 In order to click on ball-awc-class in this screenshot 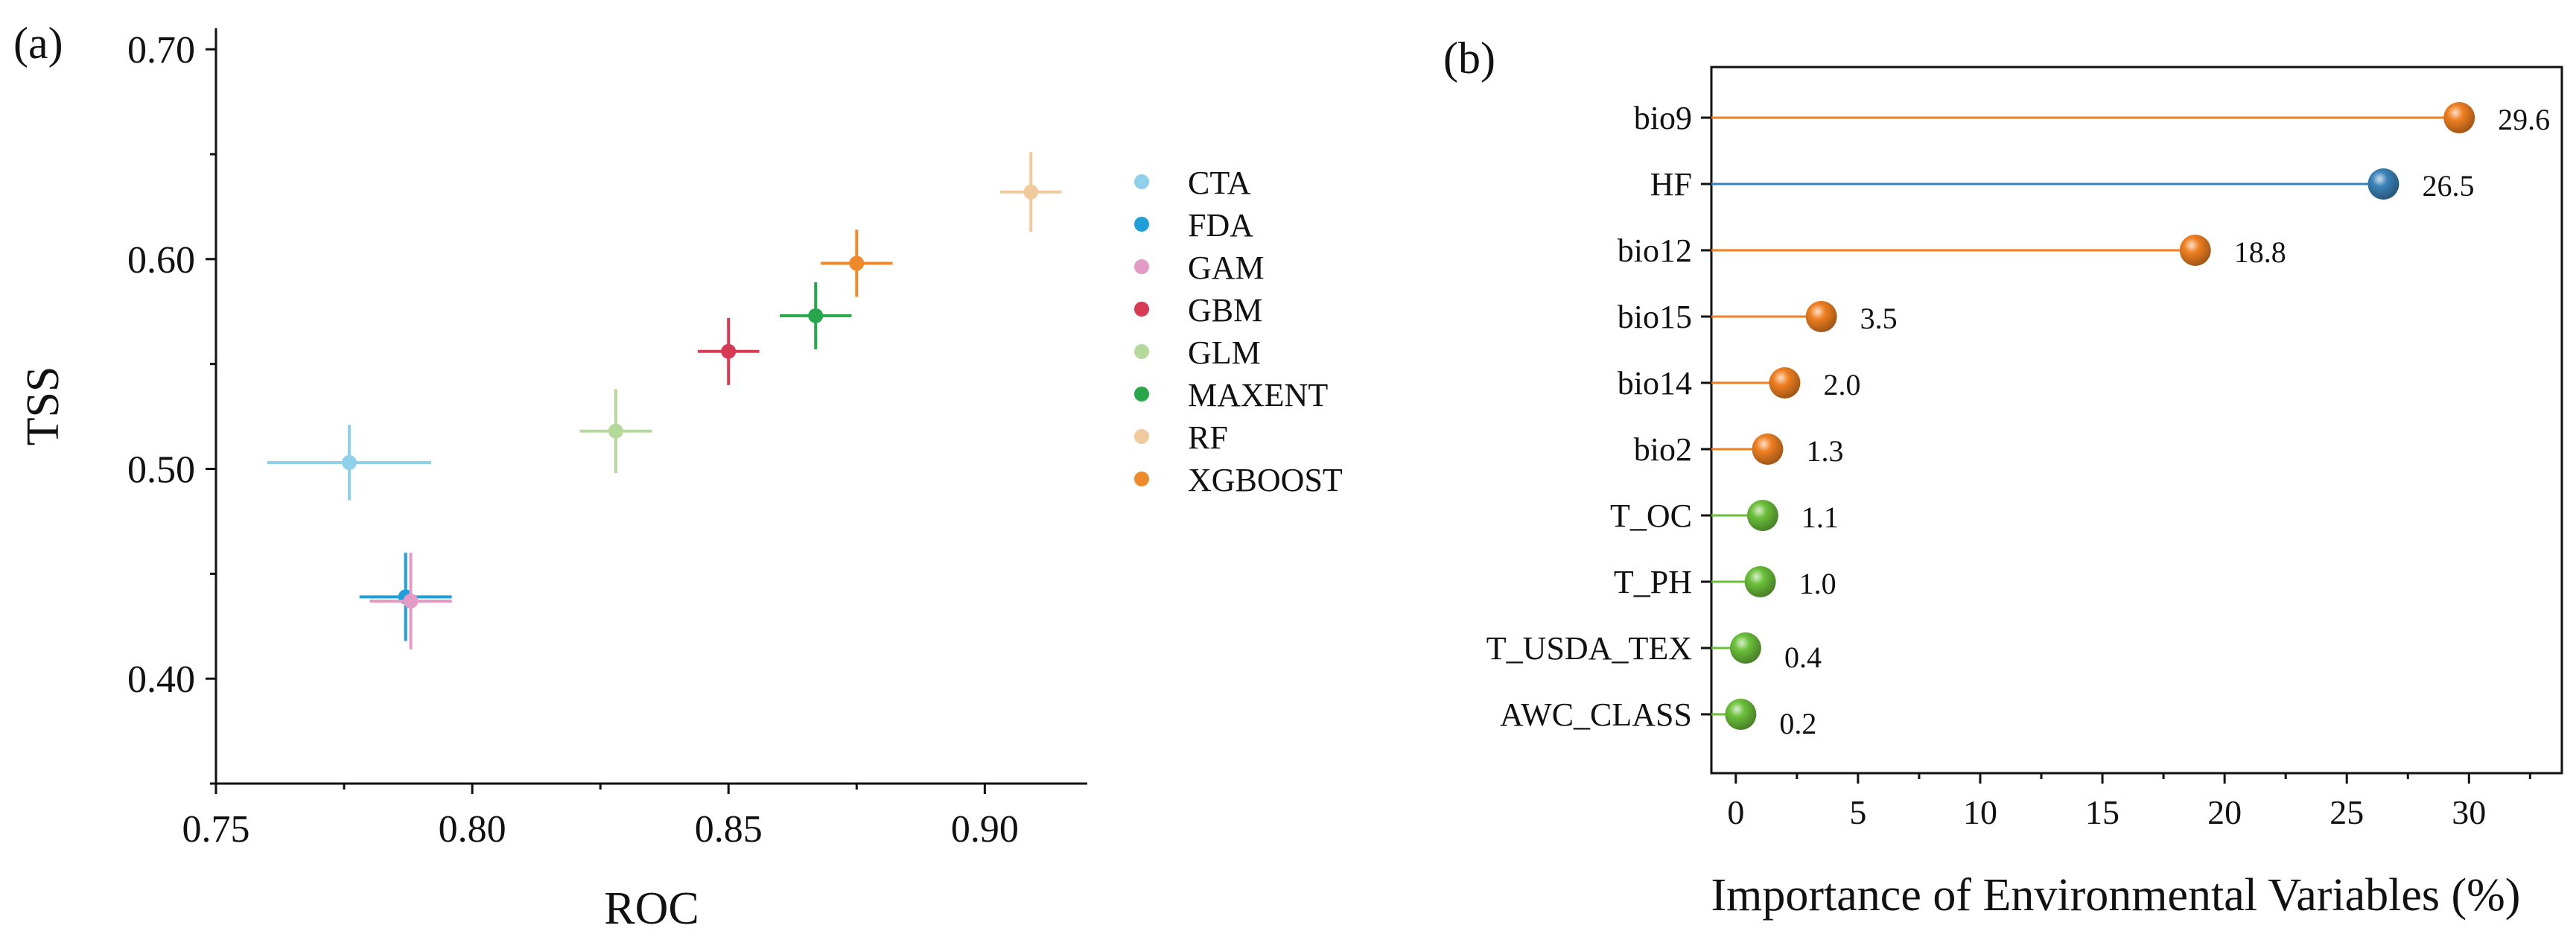, I will do `click(1741, 715)`.